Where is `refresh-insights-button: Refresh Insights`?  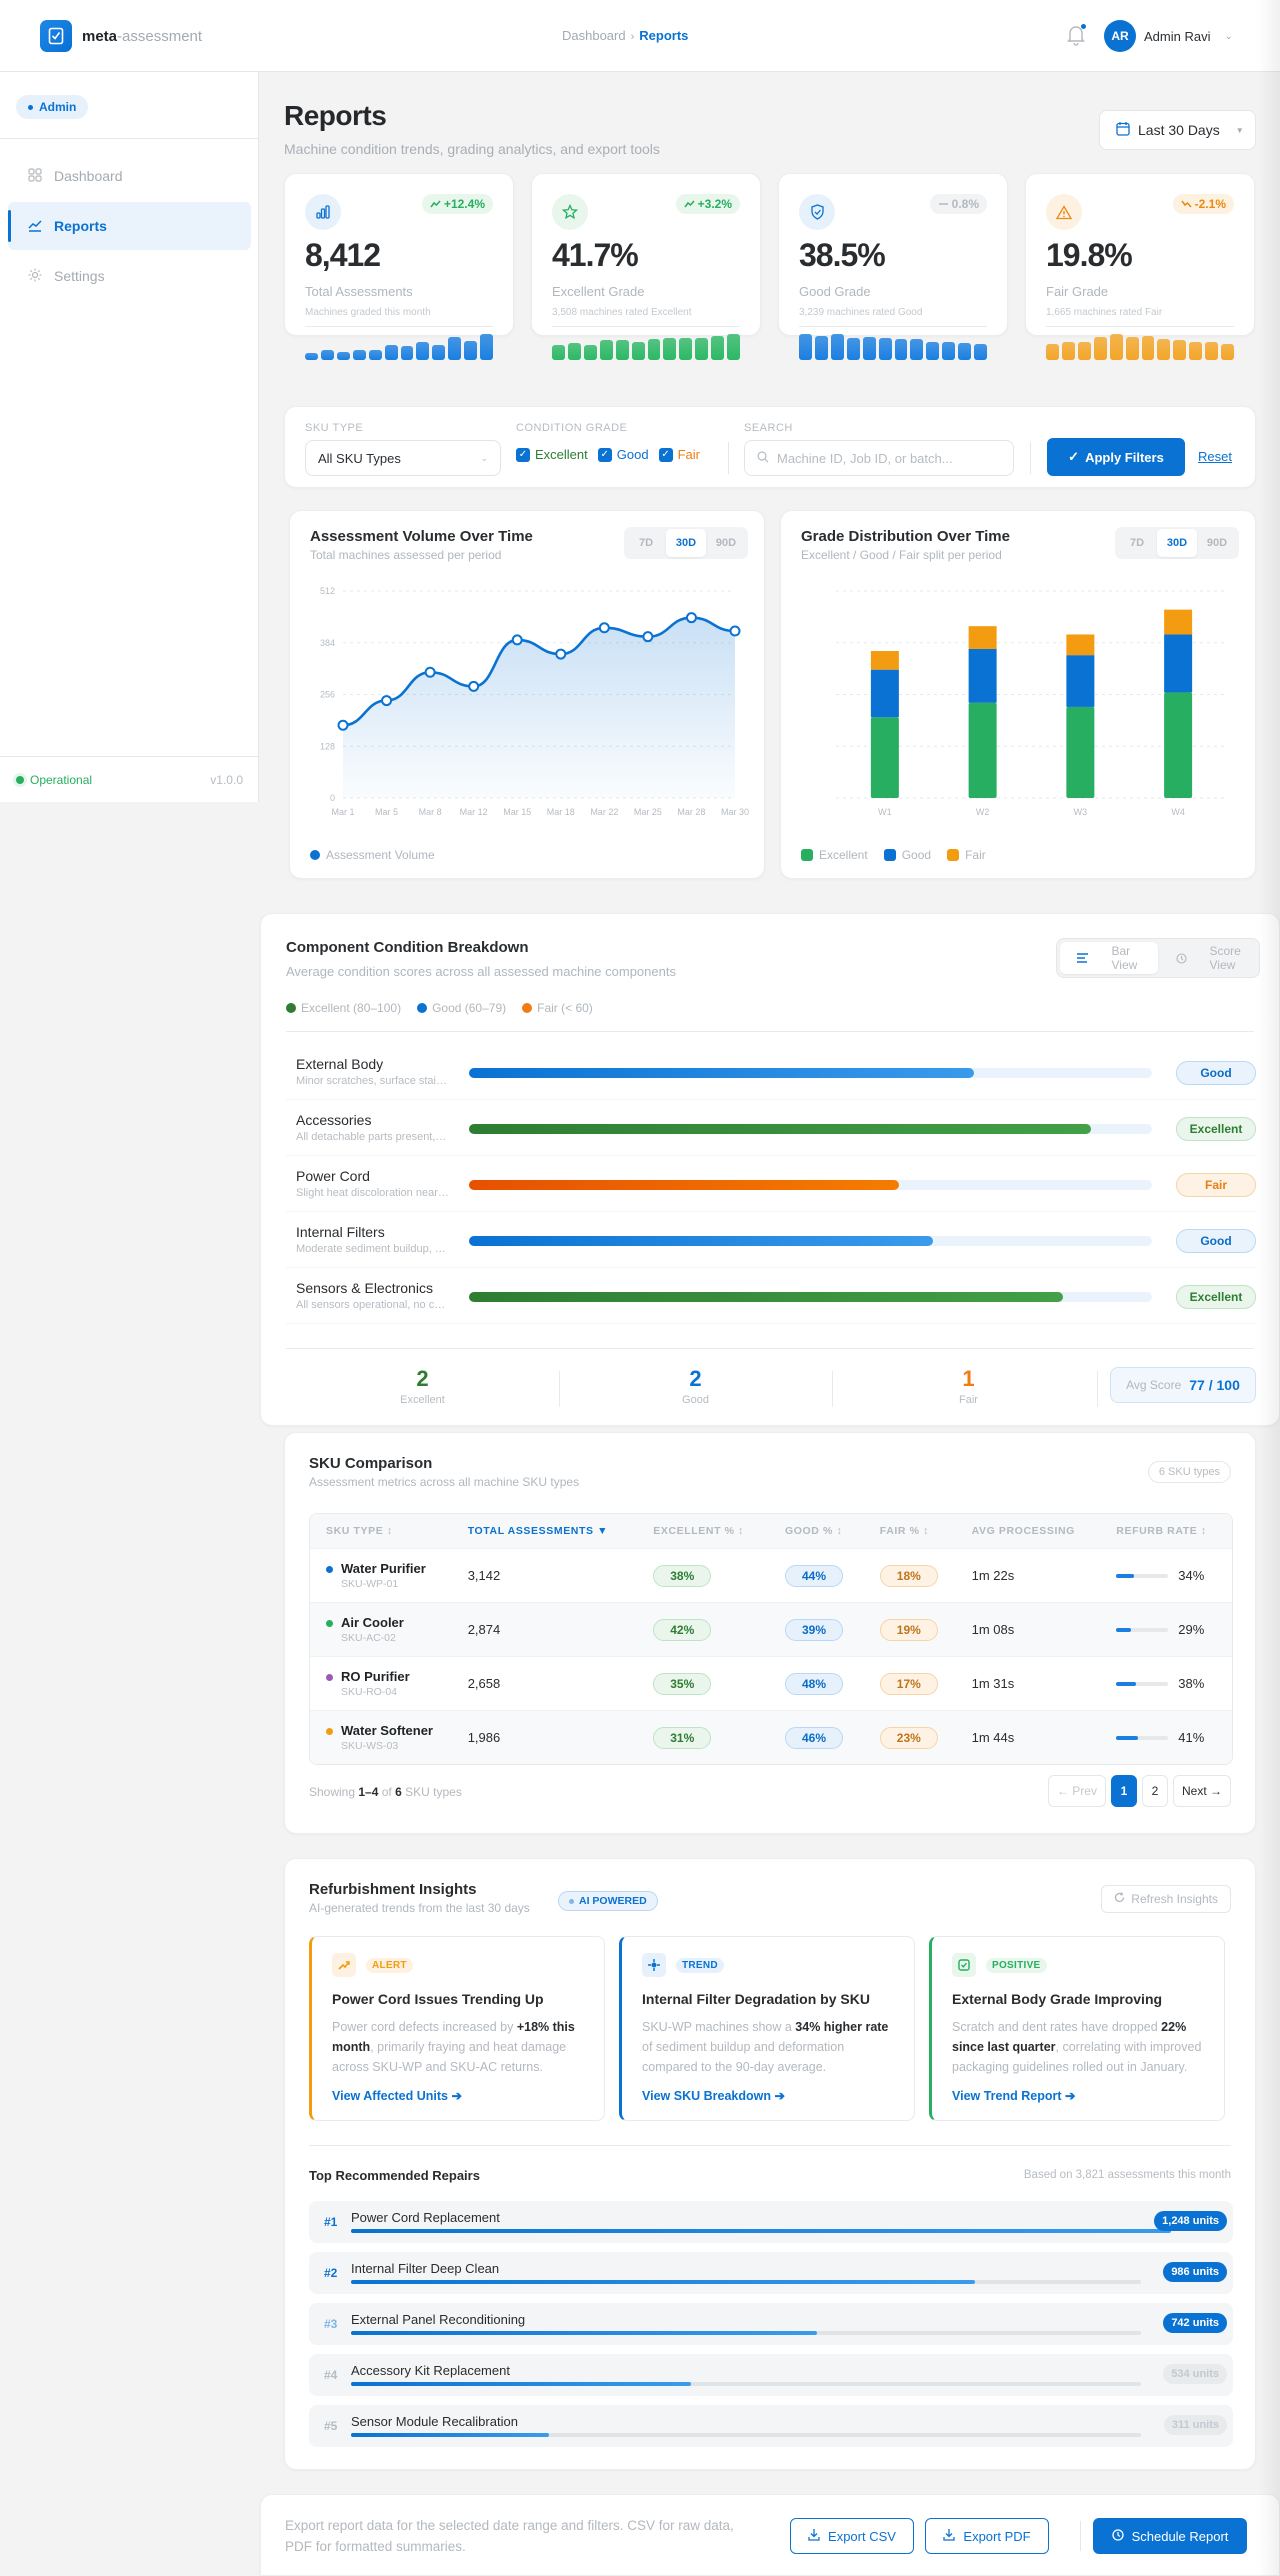
refresh-insights-button: Refresh Insights is located at coordinates (1166, 1899).